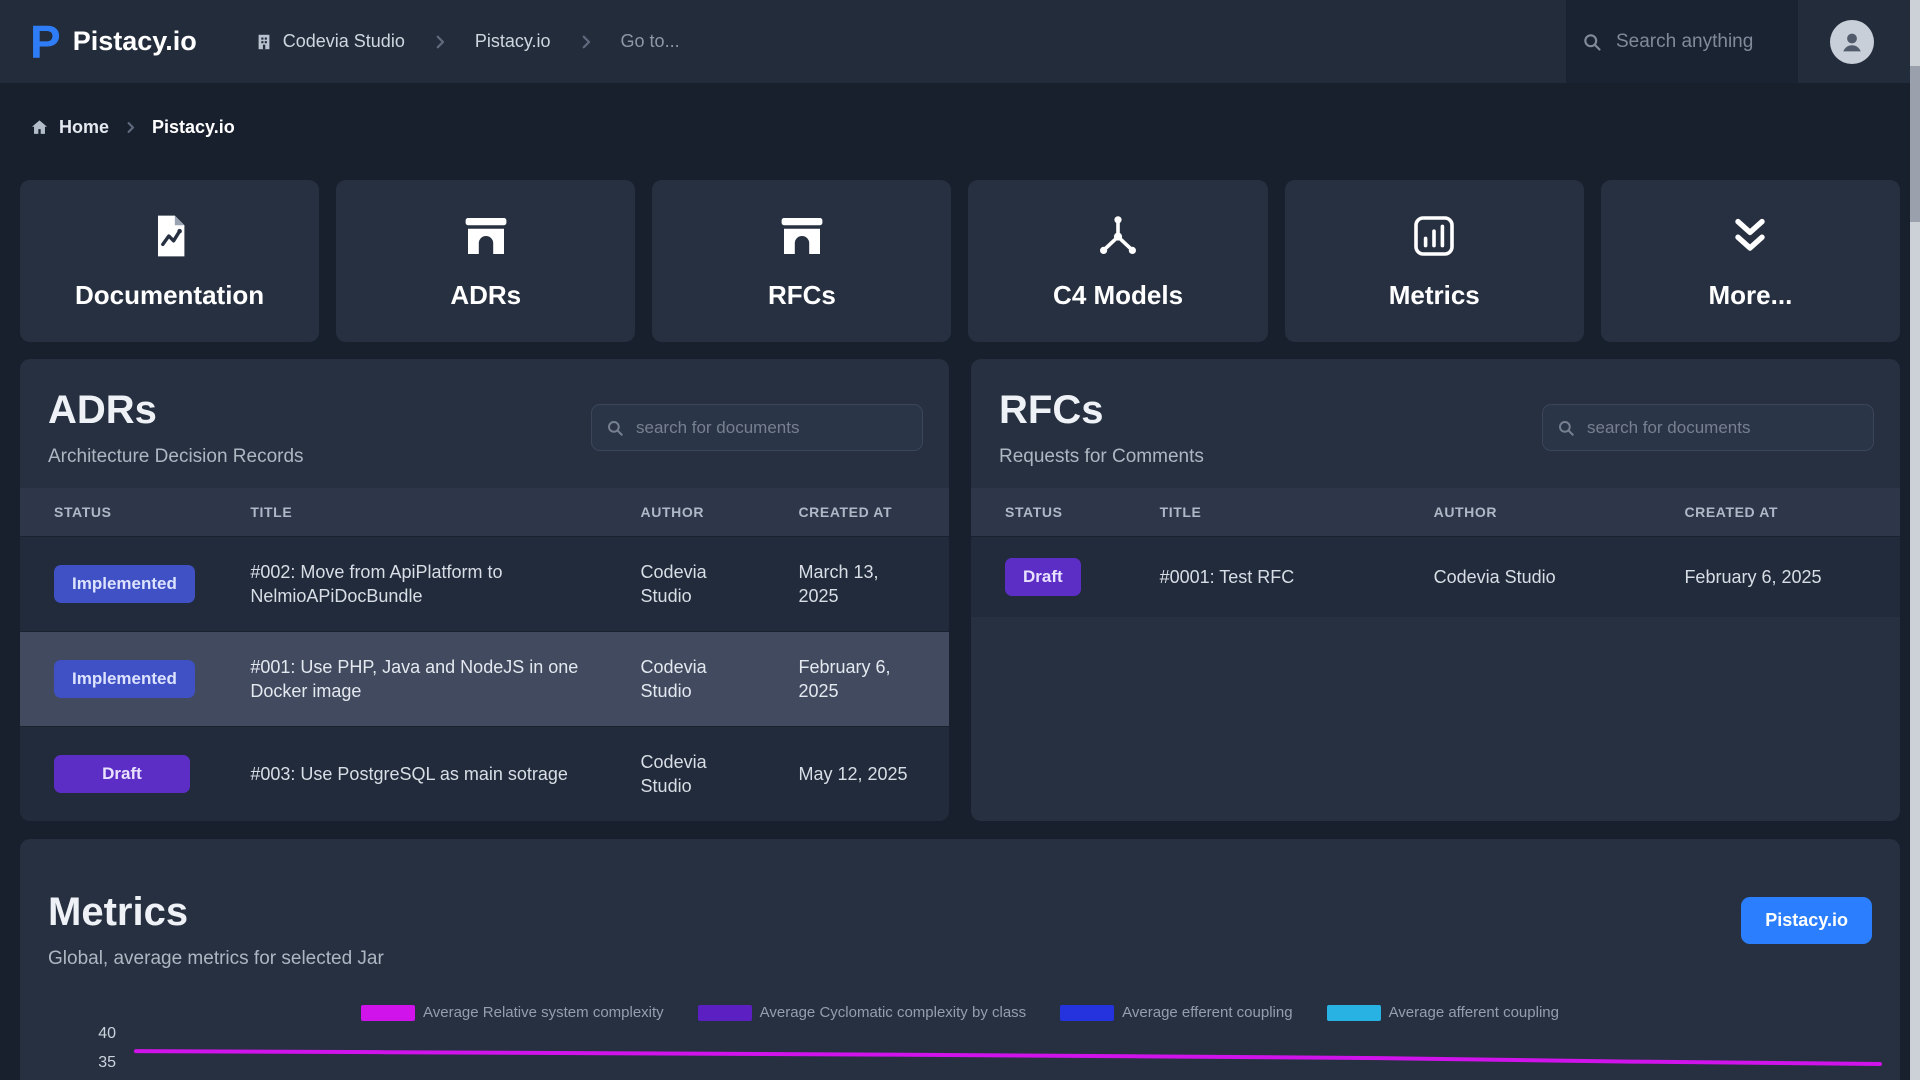  I want to click on tile-label: RFCs, so click(801, 294).